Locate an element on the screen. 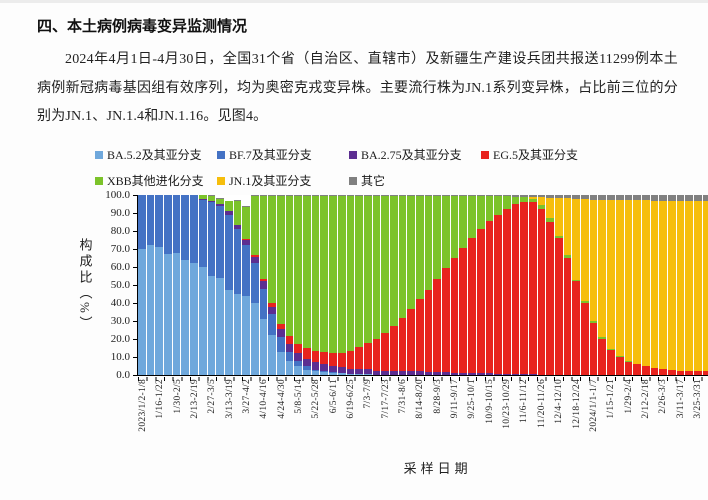 This screenshot has height=500, width=708. x-label-slot: 1/15-1/21 is located at coordinates (611, 417).